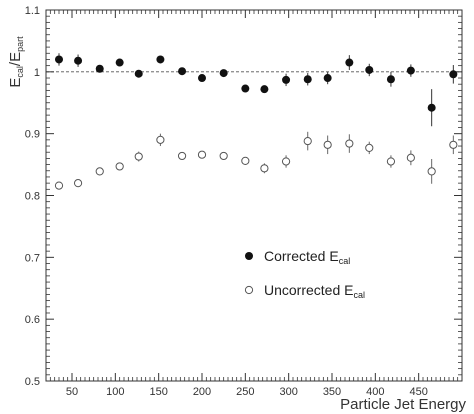 This screenshot has height=414, width=474. What do you see at coordinates (32, 258) in the screenshot?
I see `y-tick-label: 0.7` at bounding box center [32, 258].